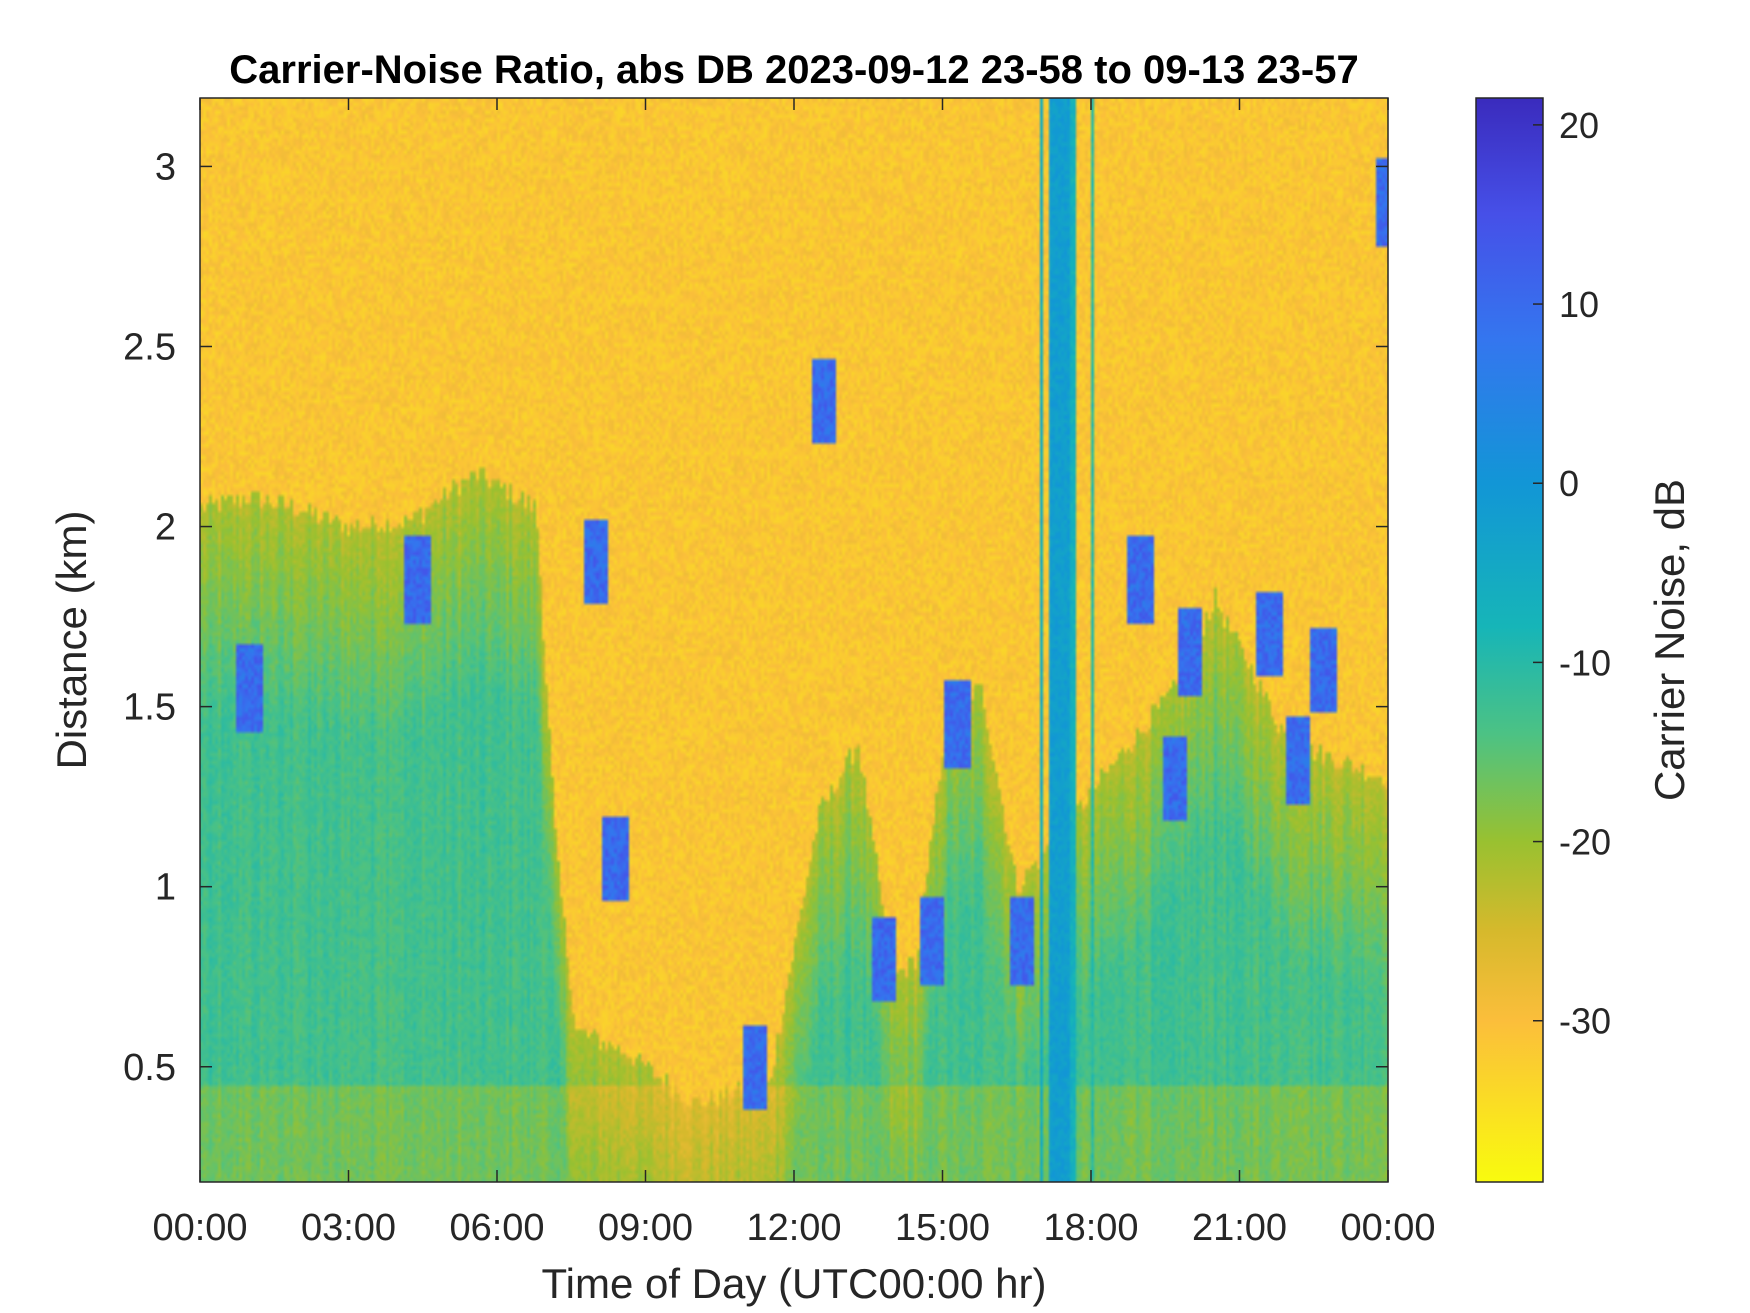 The height and width of the screenshot is (1313, 1750). What do you see at coordinates (1579, 125) in the screenshot?
I see `colorbar-tick-label: 20` at bounding box center [1579, 125].